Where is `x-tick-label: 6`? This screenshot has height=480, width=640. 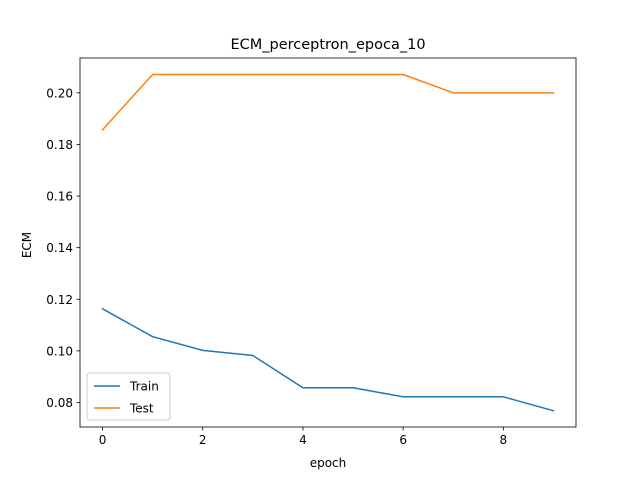
x-tick-label: 6 is located at coordinates (403, 440).